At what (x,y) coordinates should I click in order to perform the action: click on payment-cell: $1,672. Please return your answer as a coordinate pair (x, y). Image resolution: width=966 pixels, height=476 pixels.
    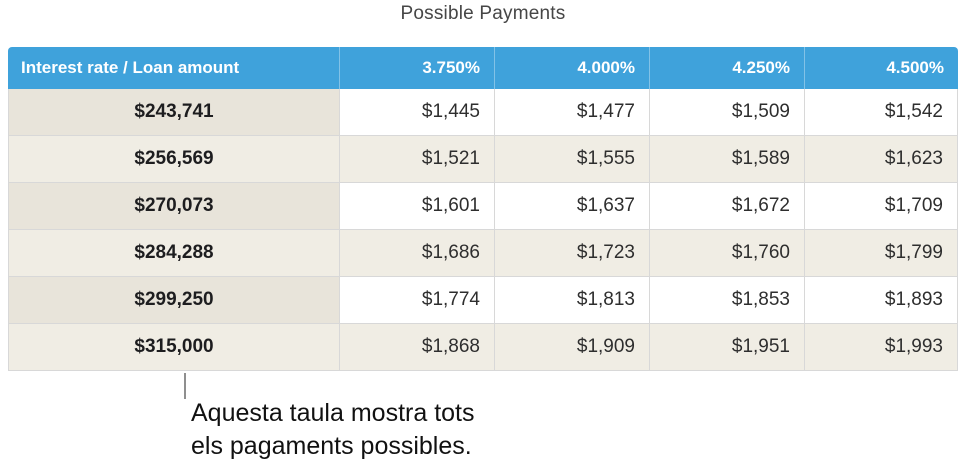
    Looking at the image, I should click on (727, 206).